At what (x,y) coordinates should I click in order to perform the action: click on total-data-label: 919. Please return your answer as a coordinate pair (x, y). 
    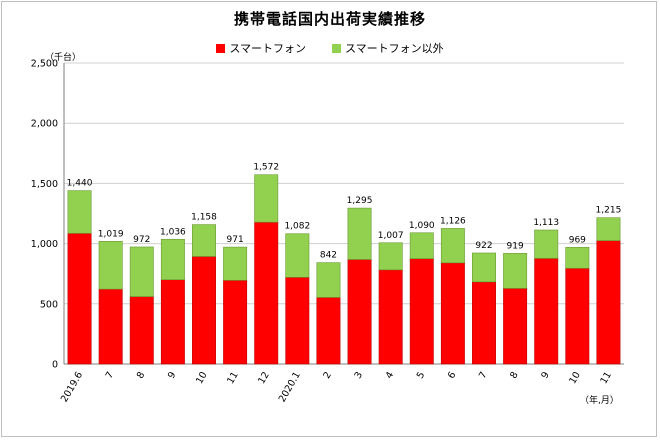
    Looking at the image, I should click on (515, 246).